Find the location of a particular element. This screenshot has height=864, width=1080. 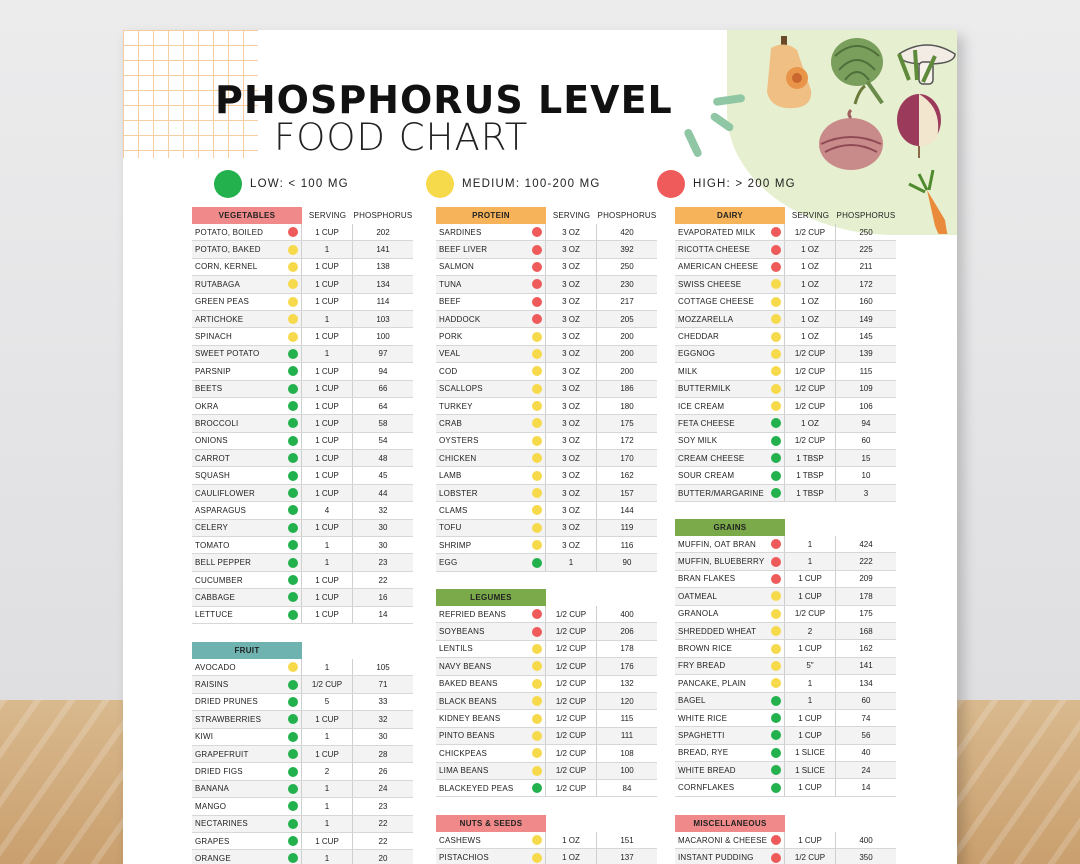

food-cell: COTTAGE CHEESE is located at coordinates (730, 301).